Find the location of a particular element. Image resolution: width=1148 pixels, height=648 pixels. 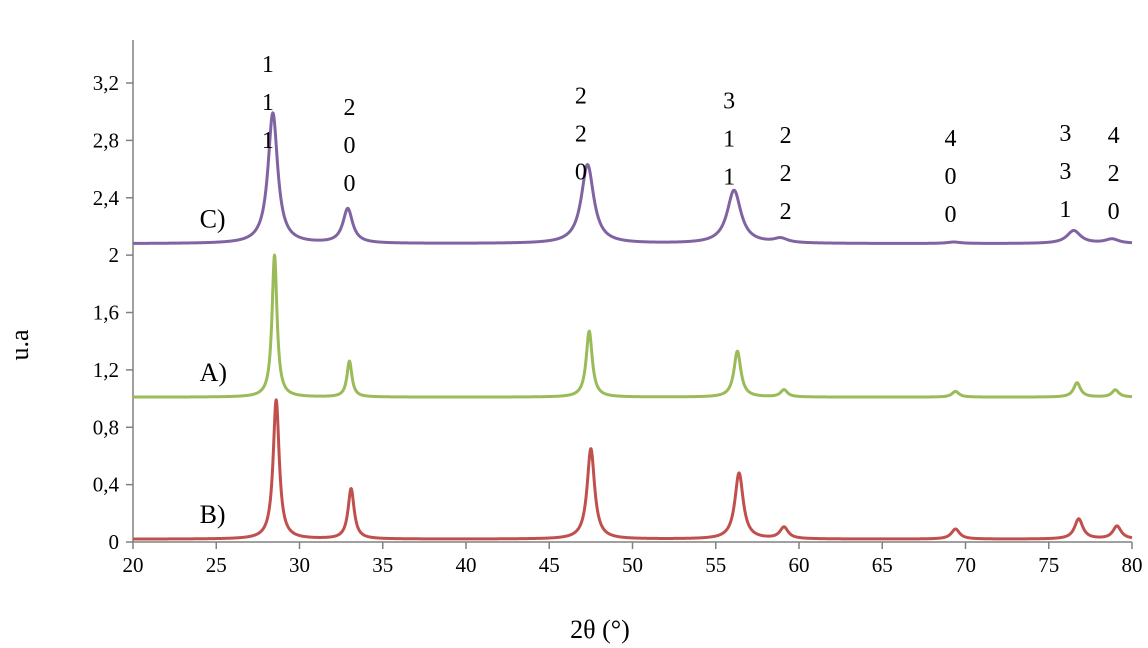

x-tick-label: 25 is located at coordinates (216, 565).